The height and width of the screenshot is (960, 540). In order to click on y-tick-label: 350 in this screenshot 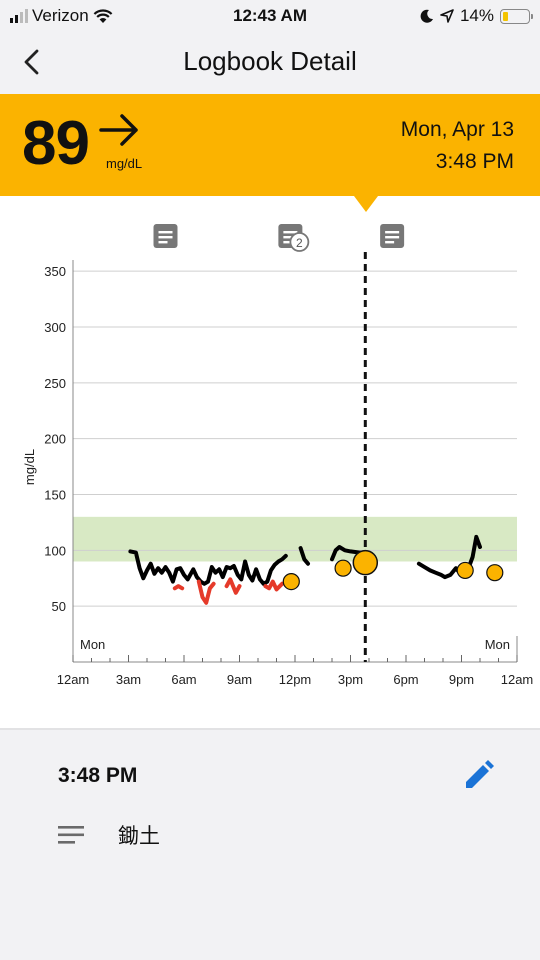, I will do `click(55, 271)`.